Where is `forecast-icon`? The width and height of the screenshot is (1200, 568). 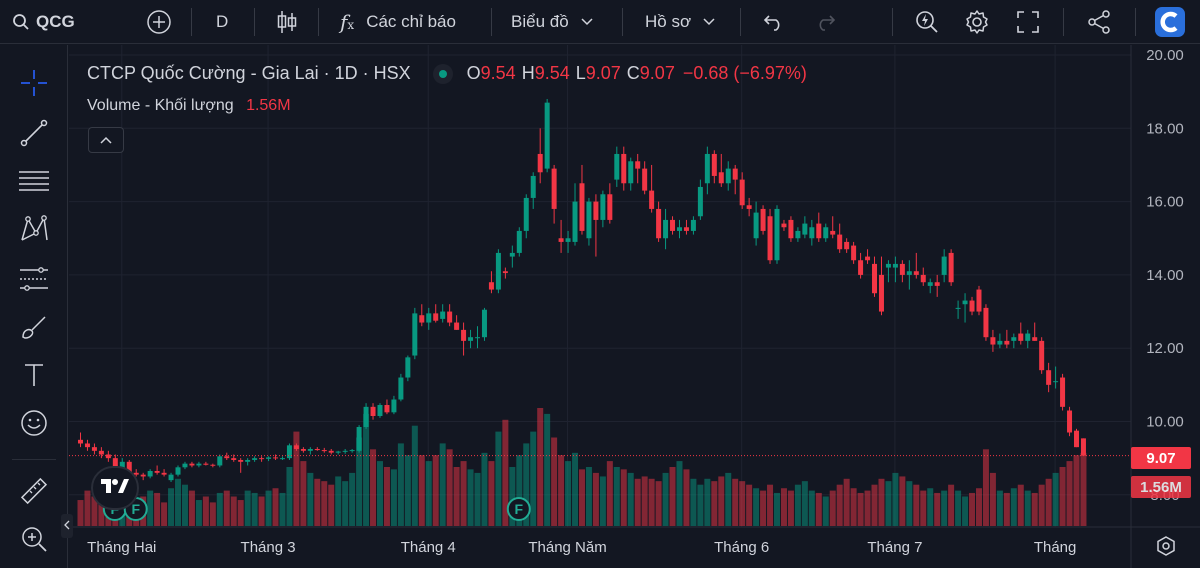 forecast-icon is located at coordinates (34, 281).